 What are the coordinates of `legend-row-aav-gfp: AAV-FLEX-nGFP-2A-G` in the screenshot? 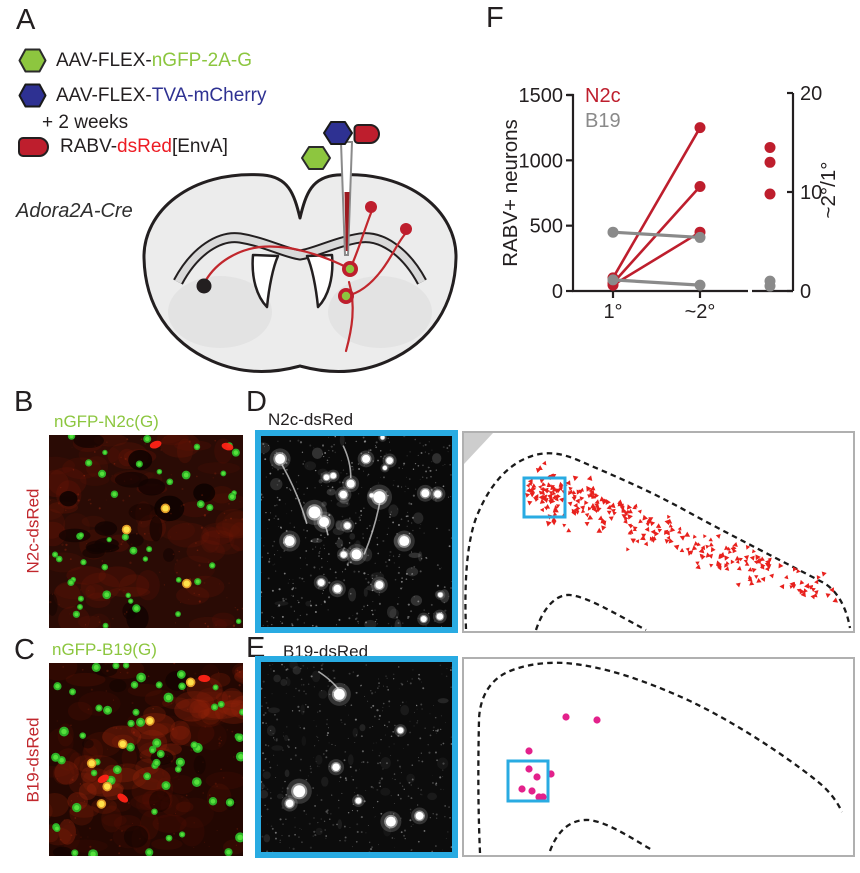 It's located at (135, 60).